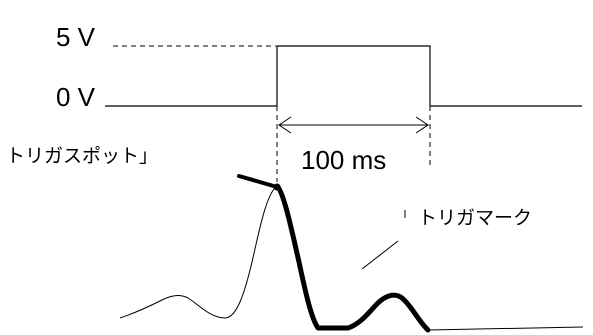 Image resolution: width=593 pixels, height=335 pixels. Describe the element at coordinates (343, 160) in the screenshot. I see `label-duration: 100 ms` at that location.